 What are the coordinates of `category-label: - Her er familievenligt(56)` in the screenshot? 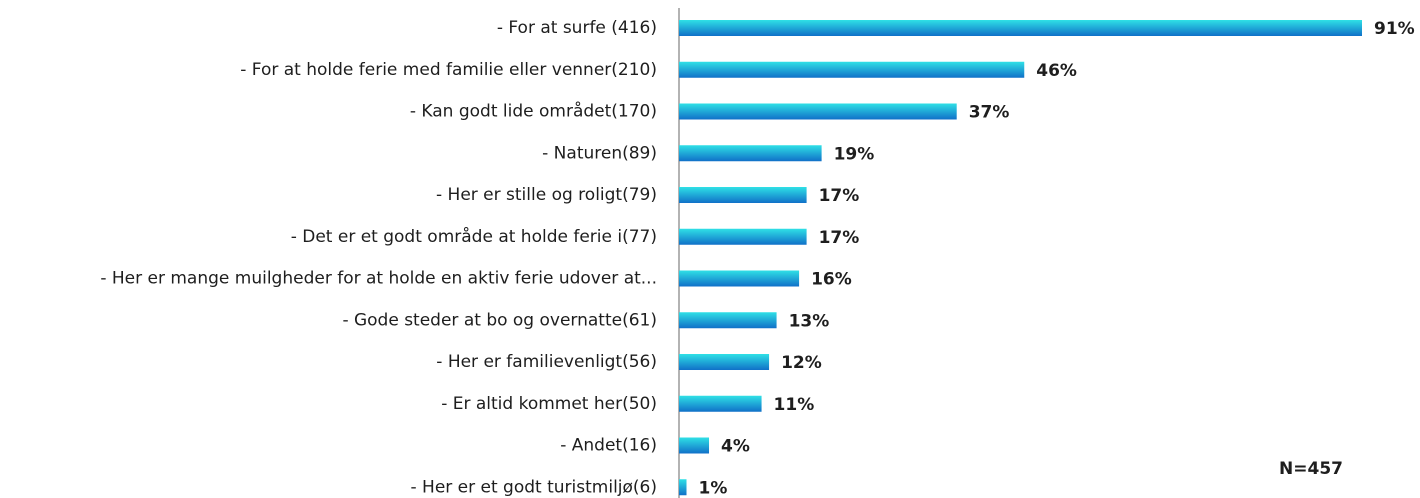 It's located at (546, 362).